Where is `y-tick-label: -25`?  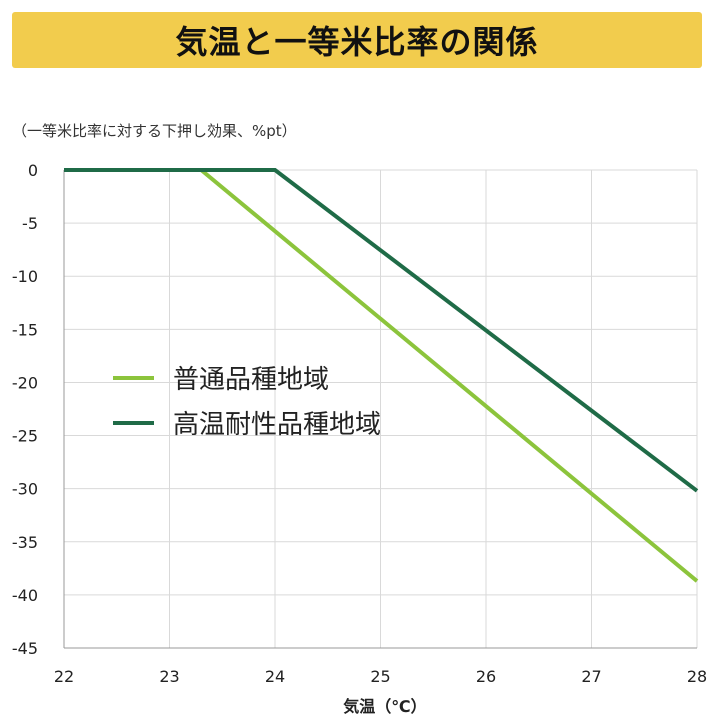 y-tick-label: -25 is located at coordinates (25, 436).